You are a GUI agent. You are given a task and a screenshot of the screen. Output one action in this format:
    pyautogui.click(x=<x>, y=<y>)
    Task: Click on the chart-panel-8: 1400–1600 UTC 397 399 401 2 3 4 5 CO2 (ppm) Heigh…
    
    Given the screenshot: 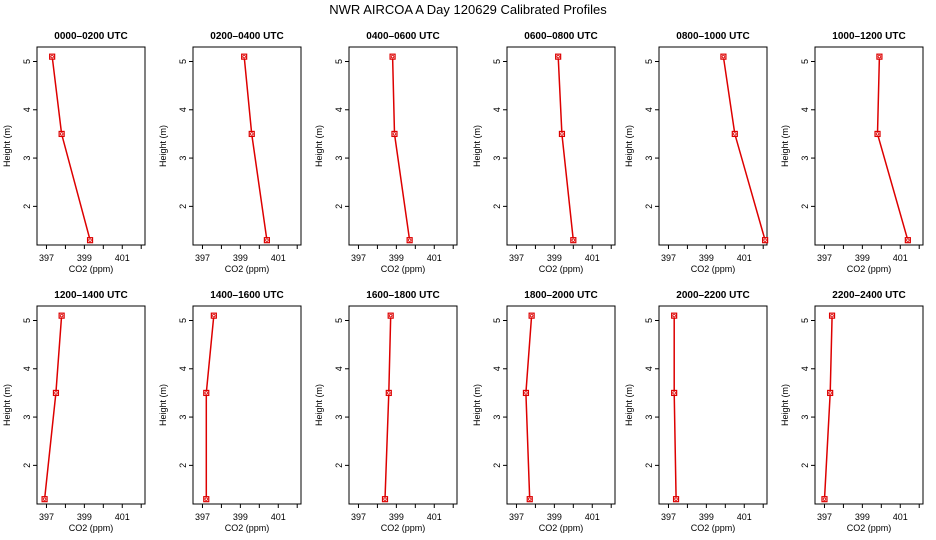 What is the action you would take?
    pyautogui.click(x=230, y=411)
    